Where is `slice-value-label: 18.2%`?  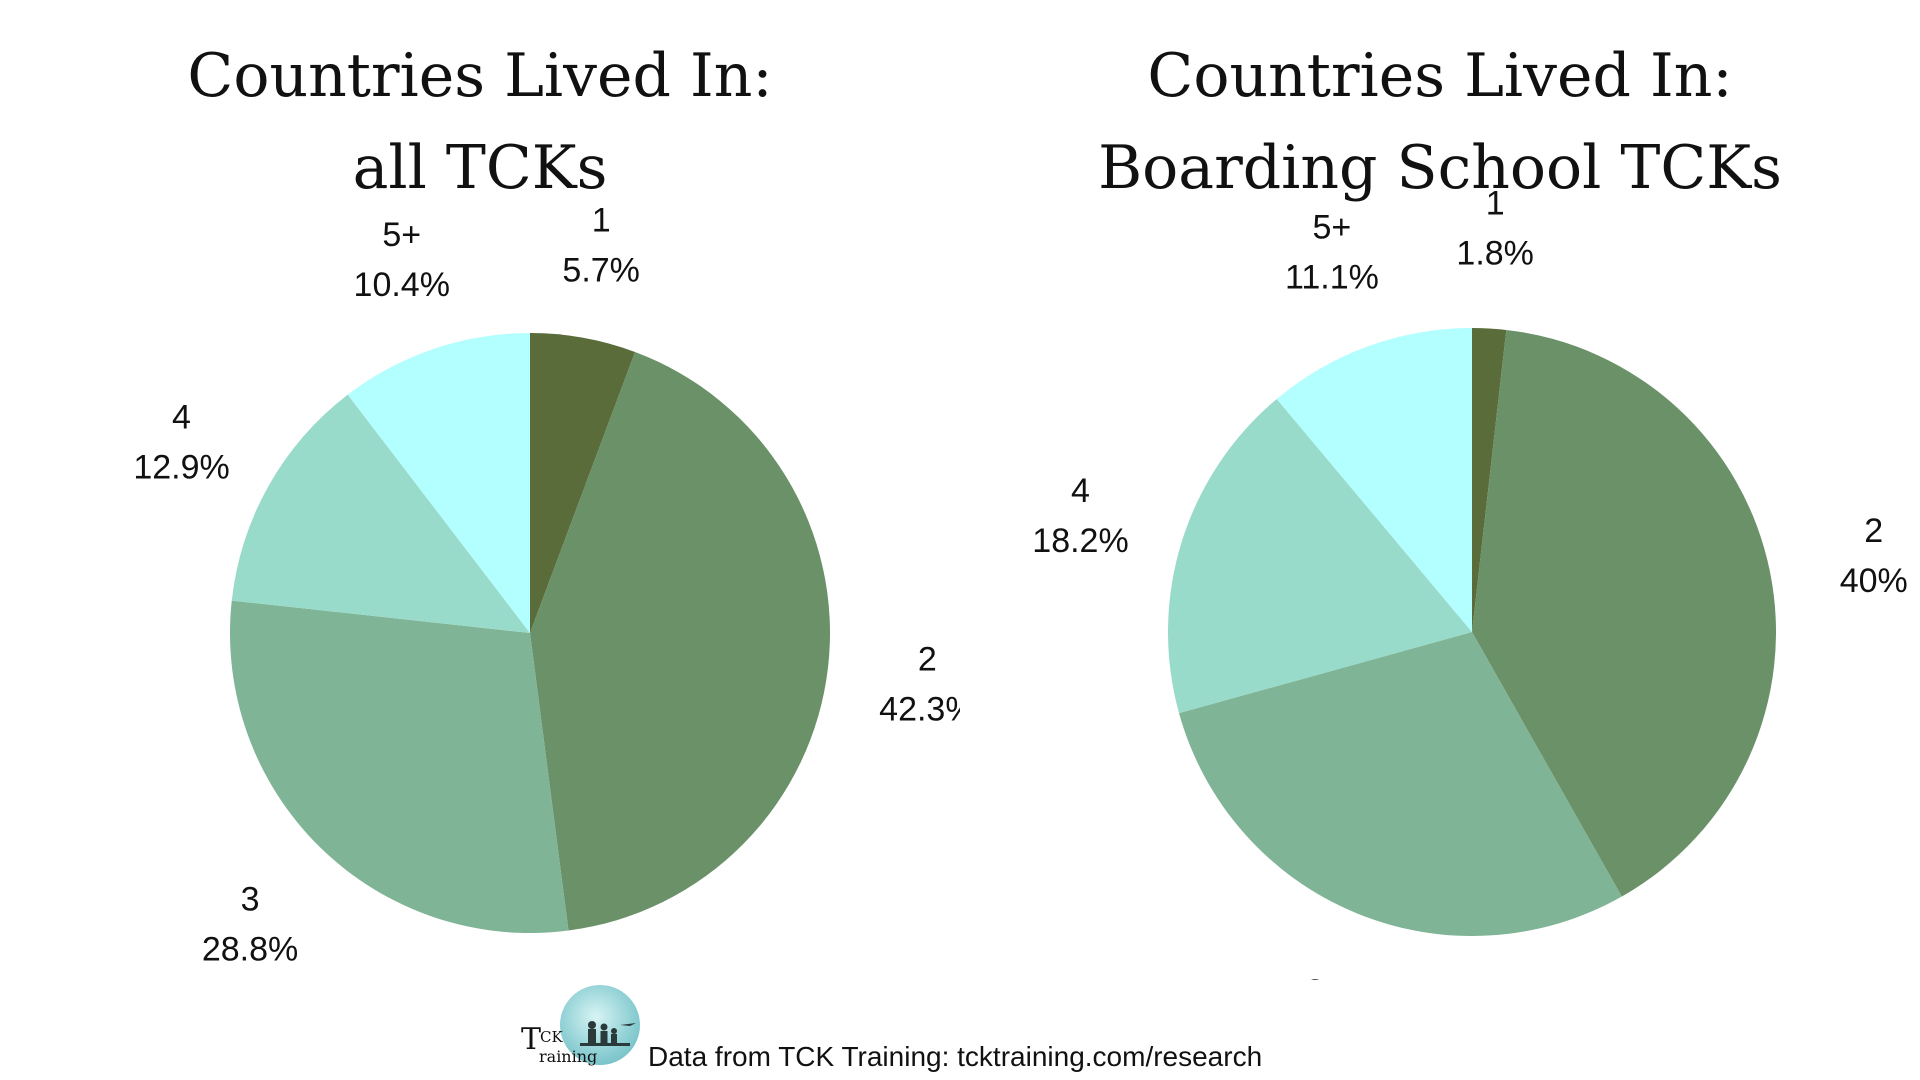 slice-value-label: 18.2% is located at coordinates (1080, 541).